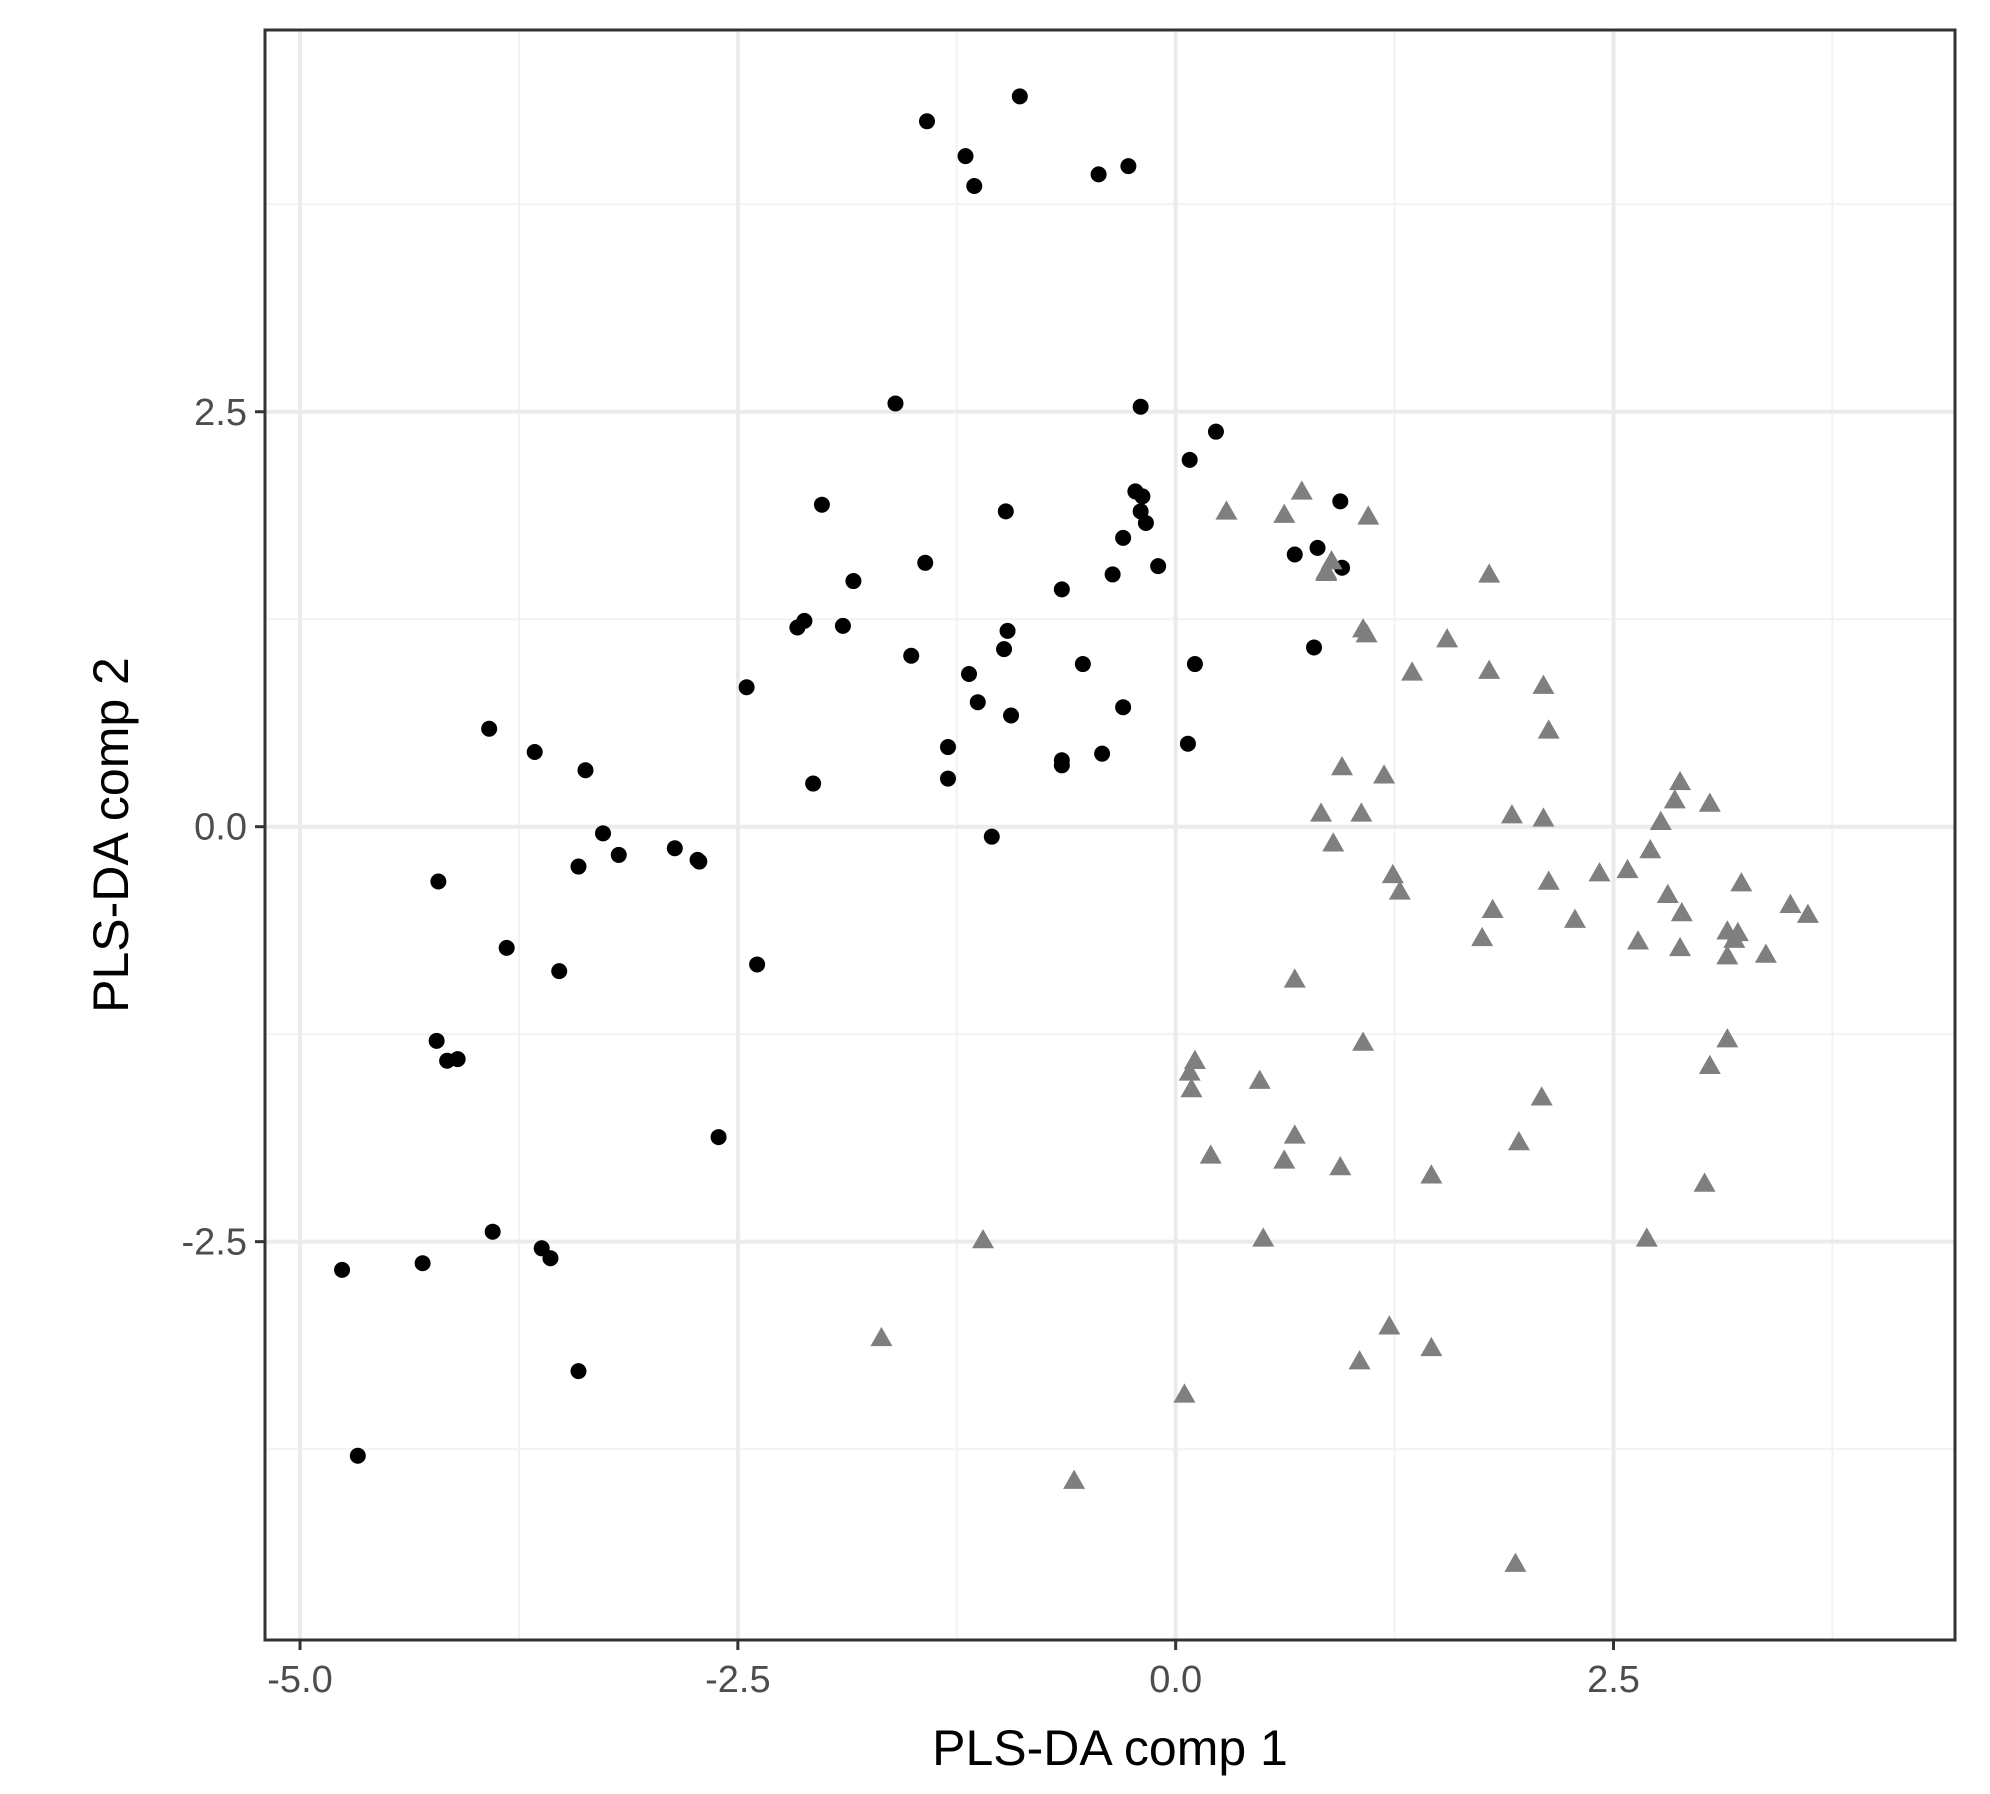 The image size is (1990, 1794). What do you see at coordinates (1613, 1680) in the screenshot?
I see `x-tick-label: 2.5` at bounding box center [1613, 1680].